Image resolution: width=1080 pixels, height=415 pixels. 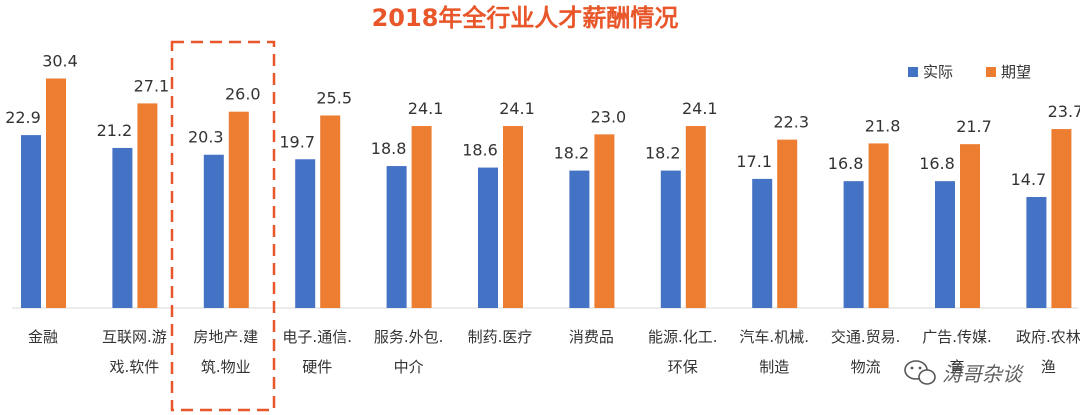 I want to click on watermark: 涛哥杂谈, so click(x=964, y=373).